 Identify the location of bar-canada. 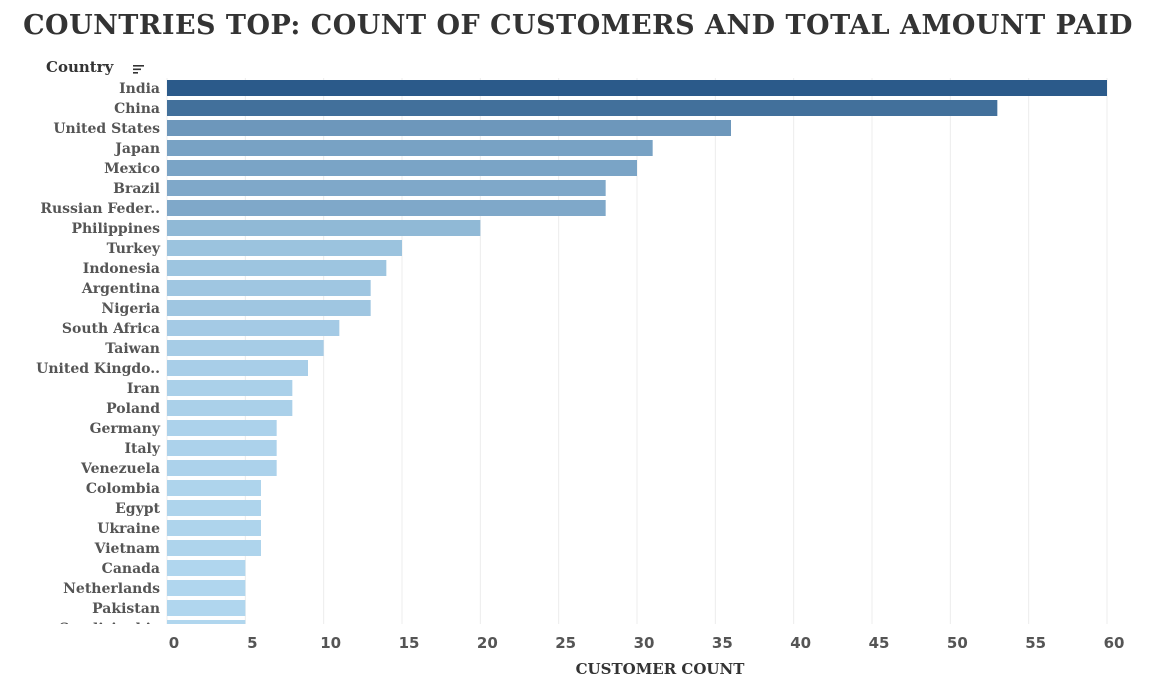
(206, 568).